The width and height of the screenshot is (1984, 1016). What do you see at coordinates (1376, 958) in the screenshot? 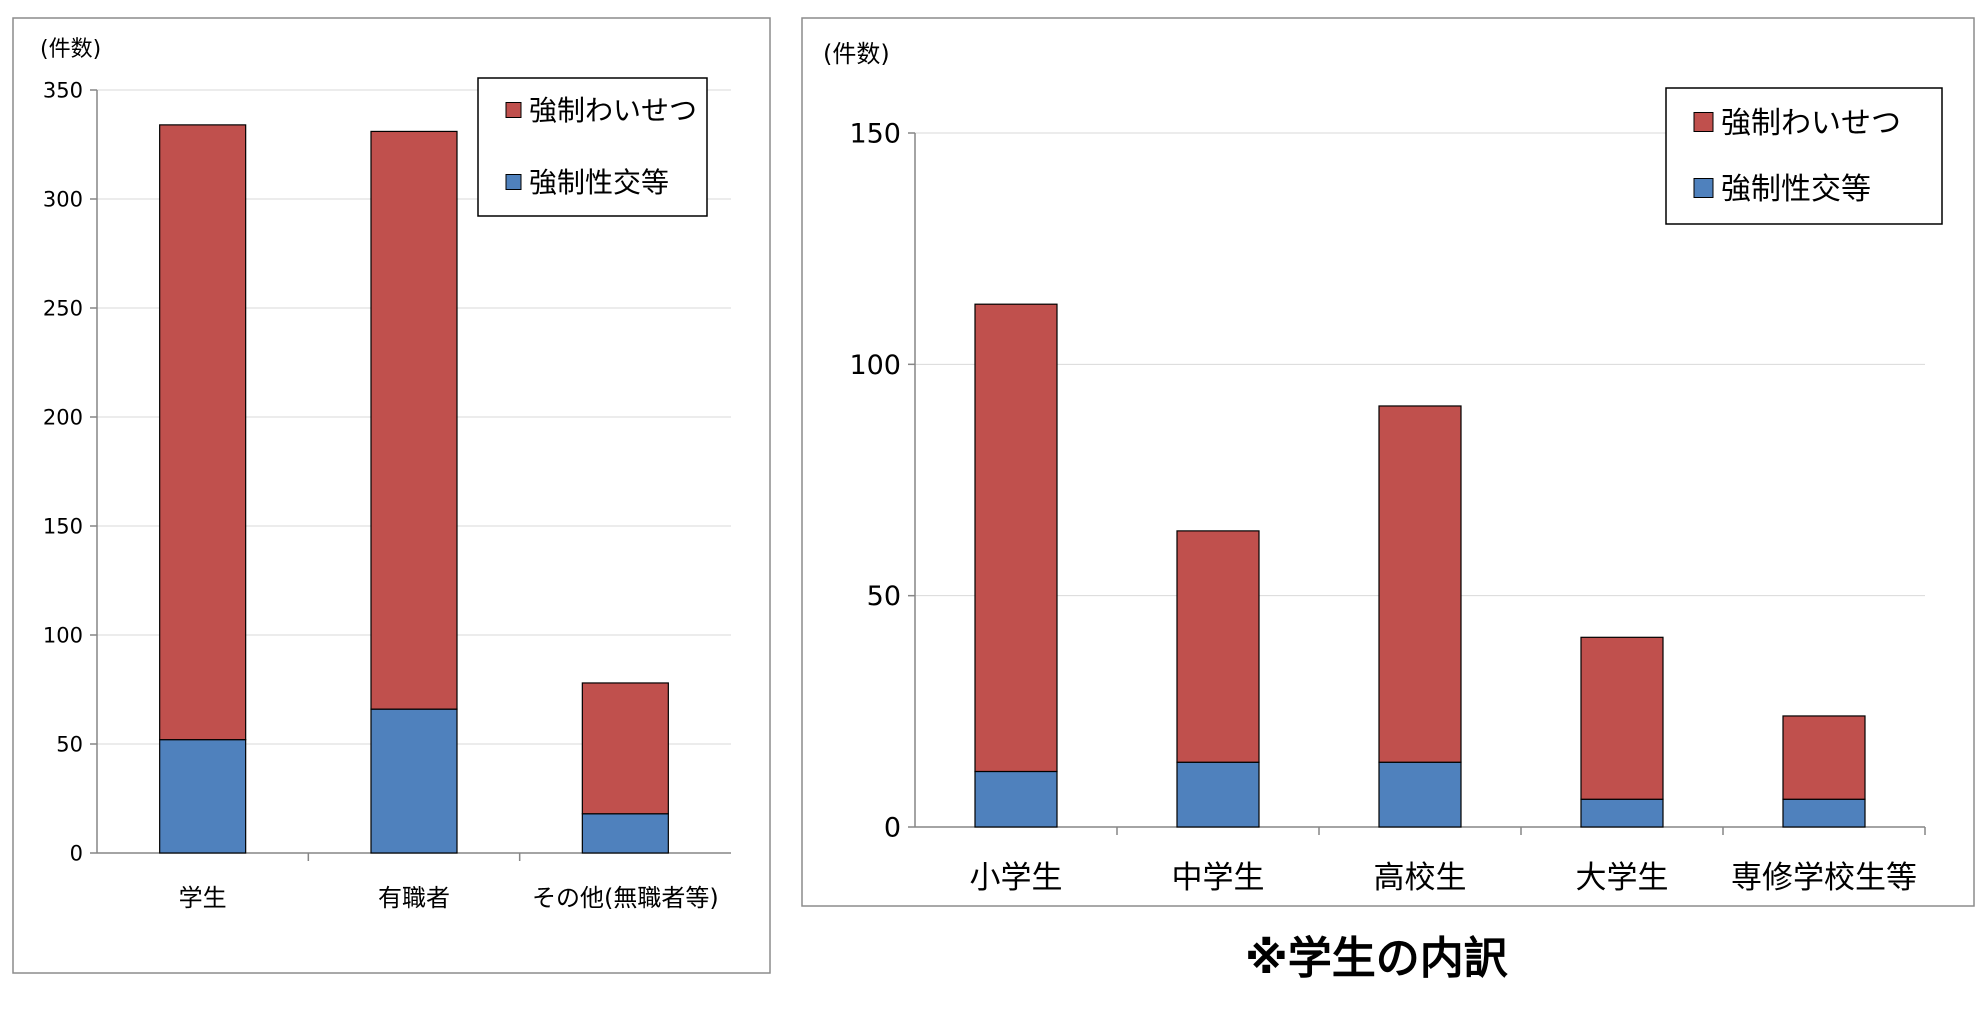
I see `breakdown-caption: ※学生の内訳` at bounding box center [1376, 958].